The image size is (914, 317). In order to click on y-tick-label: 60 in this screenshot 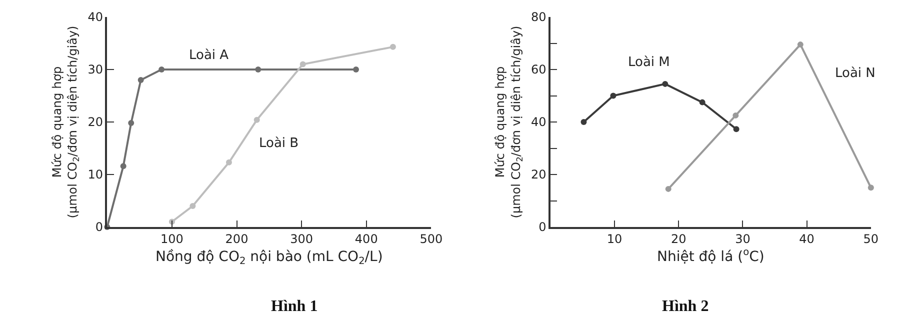, I will do `click(538, 69)`.